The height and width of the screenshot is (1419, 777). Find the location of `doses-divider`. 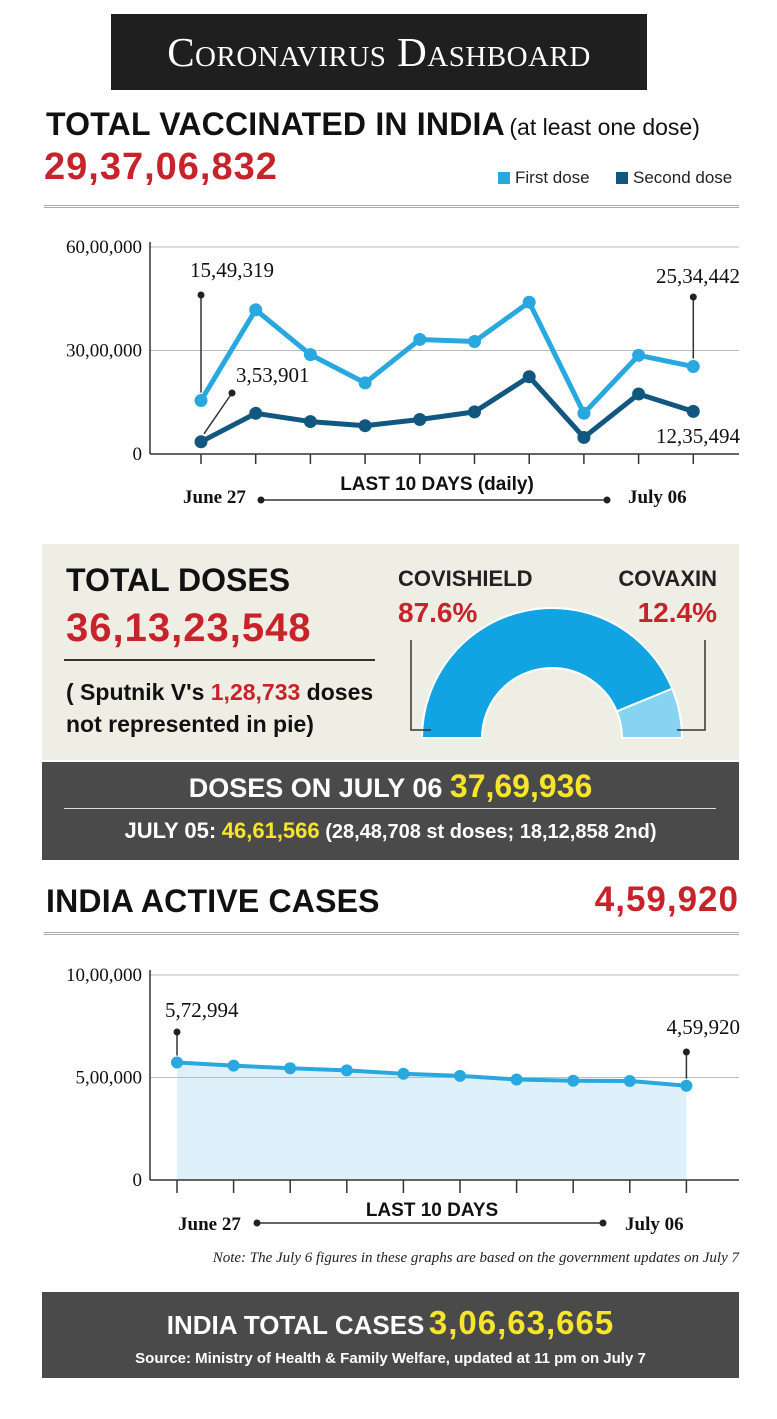

doses-divider is located at coordinates (219, 660).